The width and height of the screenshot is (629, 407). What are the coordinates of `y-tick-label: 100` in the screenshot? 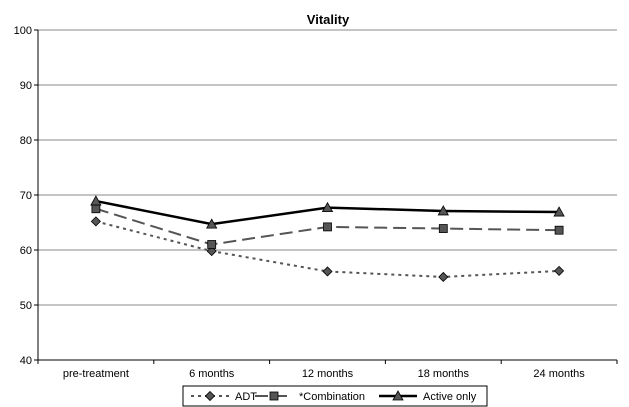 It's located at (23, 31).